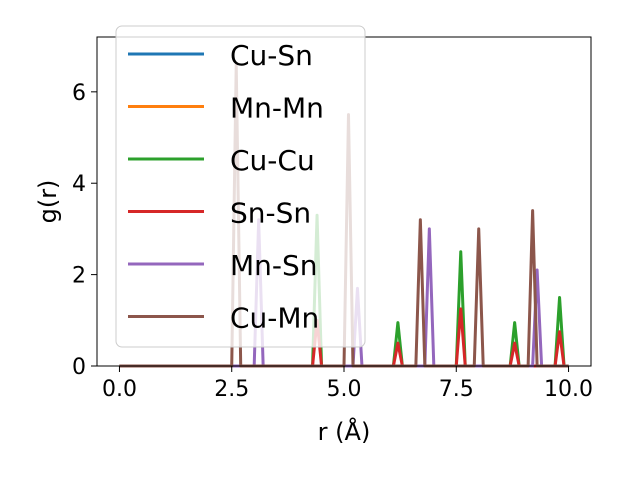 The height and width of the screenshot is (480, 640). I want to click on x-tick-label: 10.0, so click(568, 389).